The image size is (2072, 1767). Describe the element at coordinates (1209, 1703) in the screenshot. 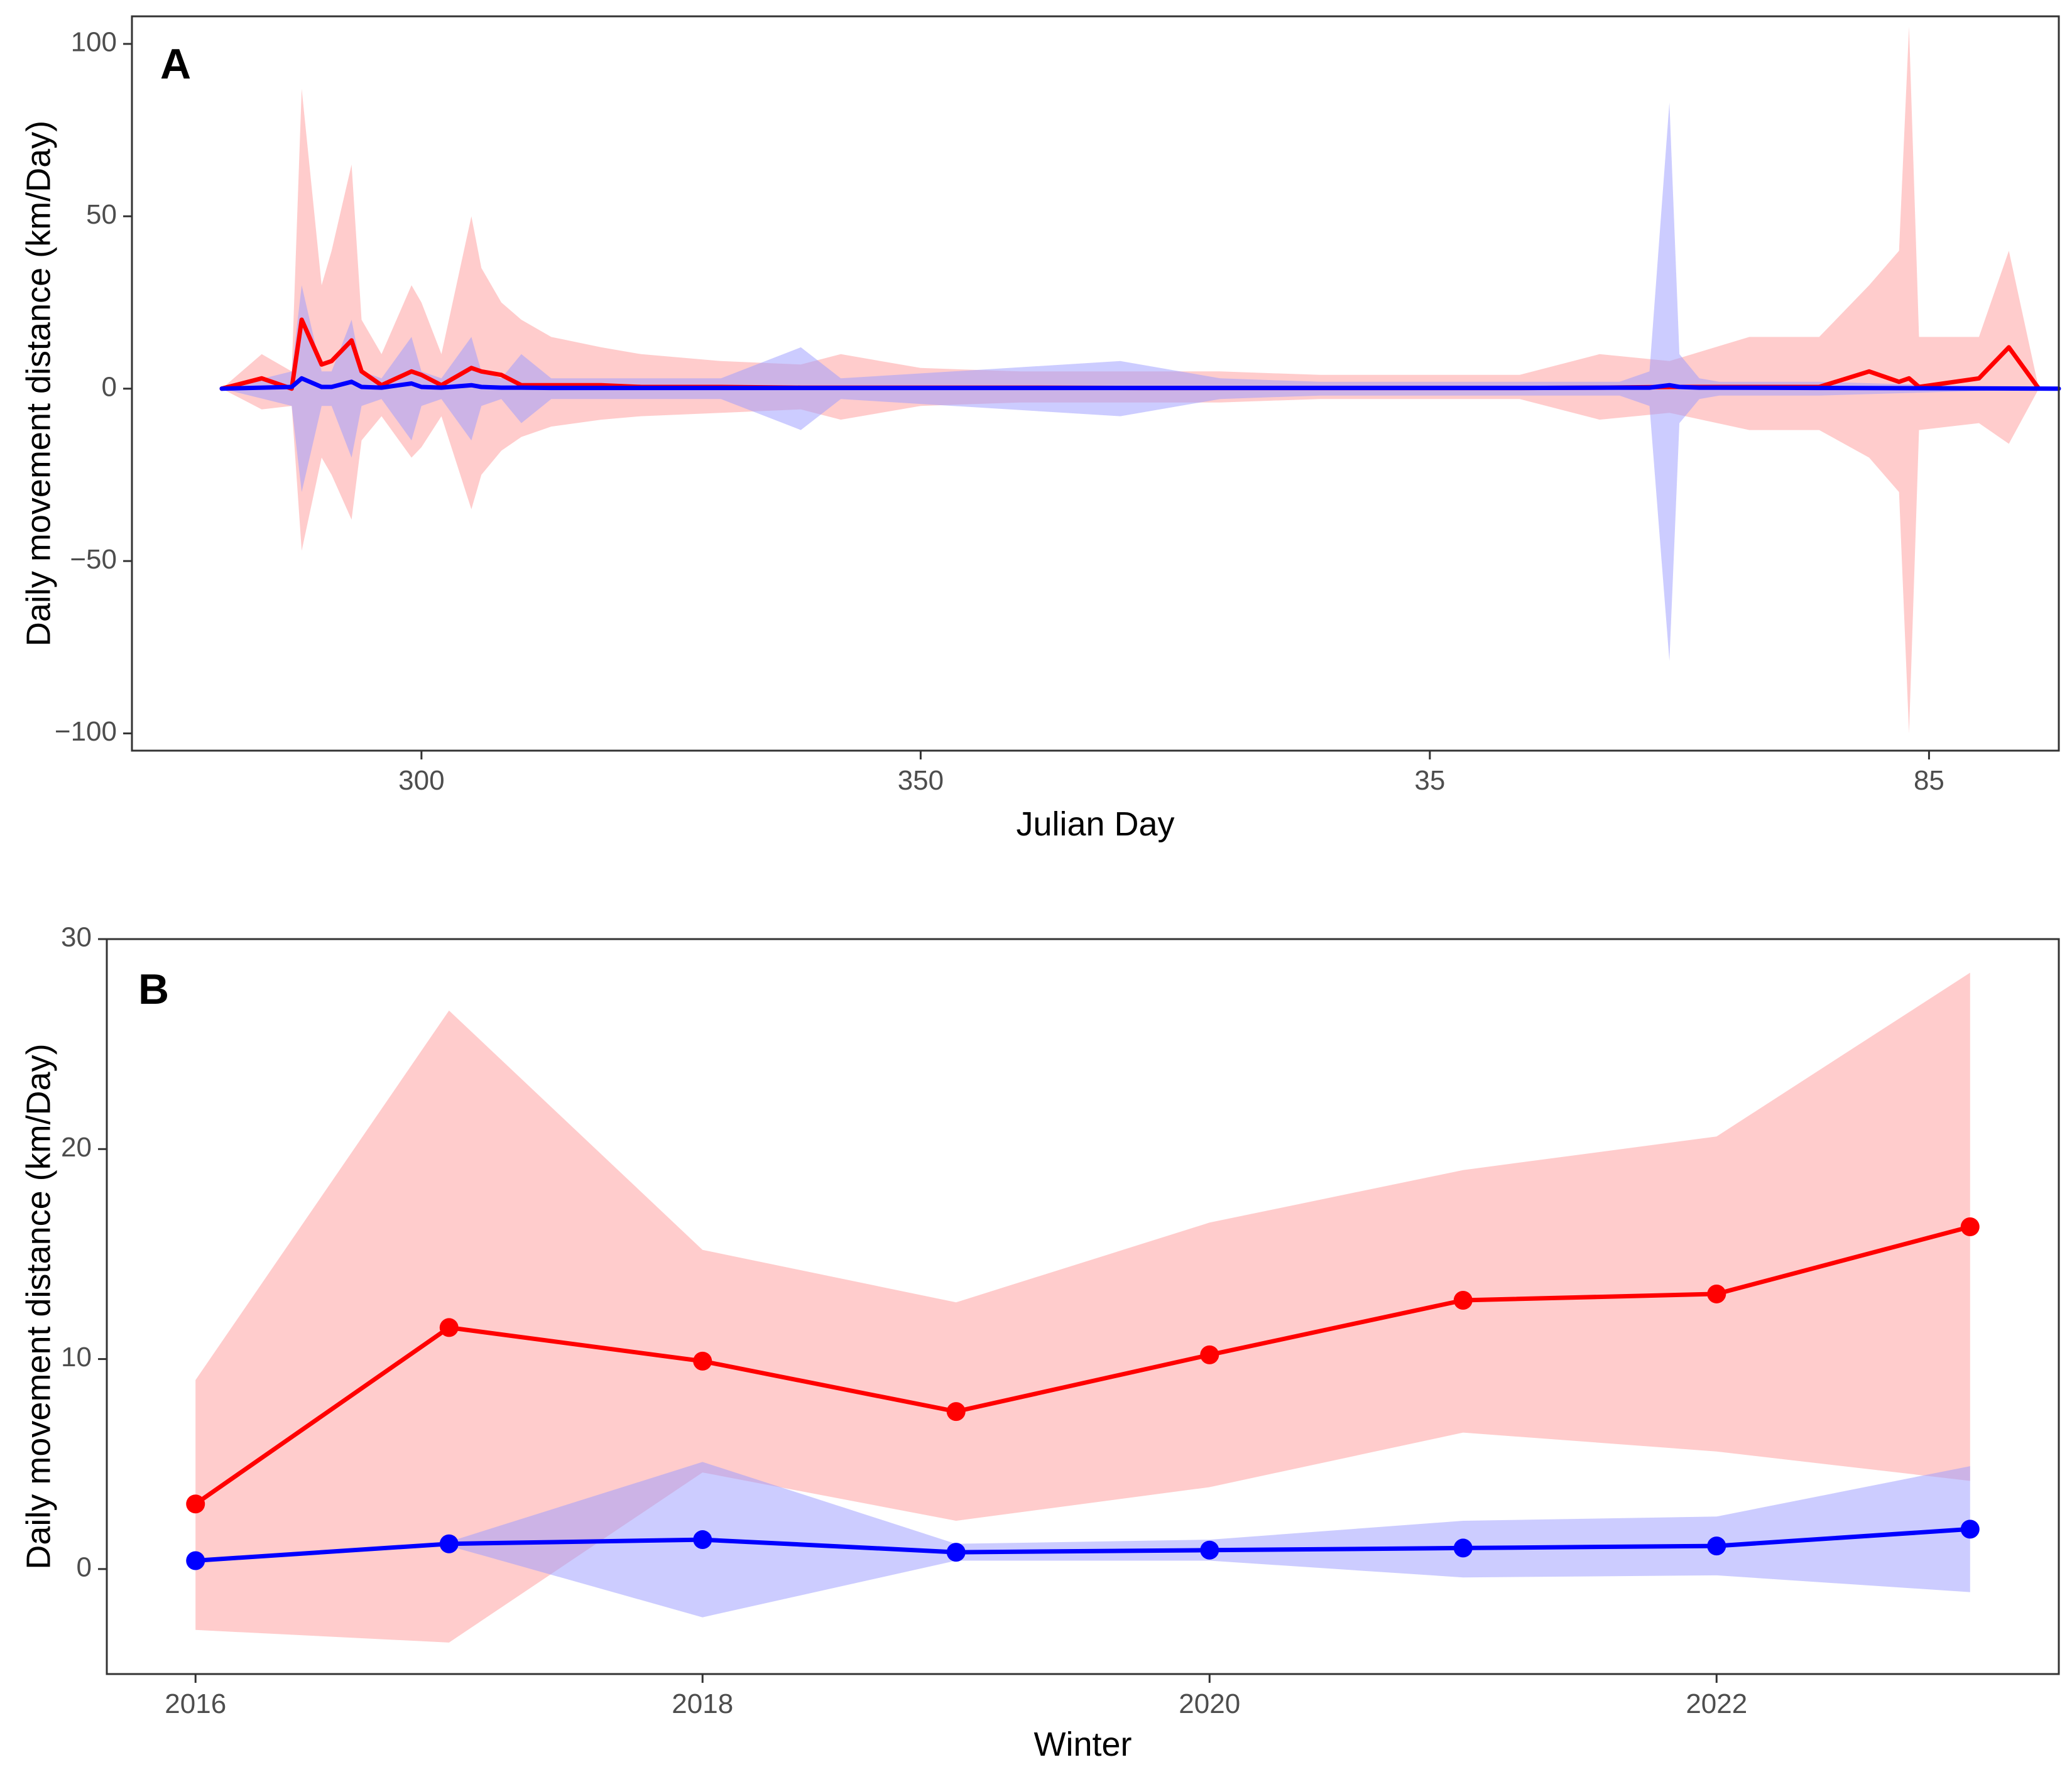

I see `panel-b-x-tick-label: 2020` at that location.